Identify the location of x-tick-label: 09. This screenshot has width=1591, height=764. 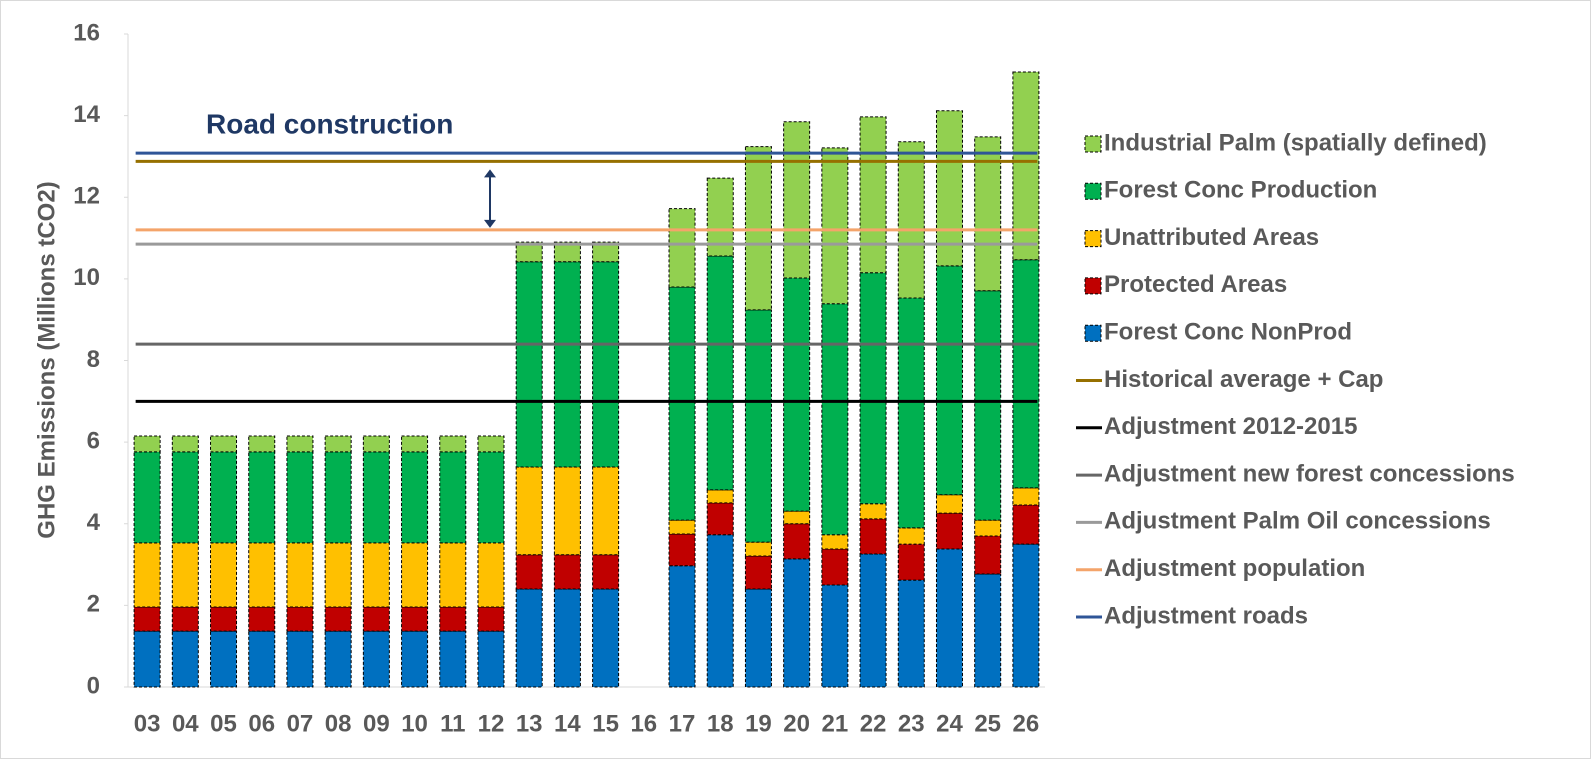
(376, 723).